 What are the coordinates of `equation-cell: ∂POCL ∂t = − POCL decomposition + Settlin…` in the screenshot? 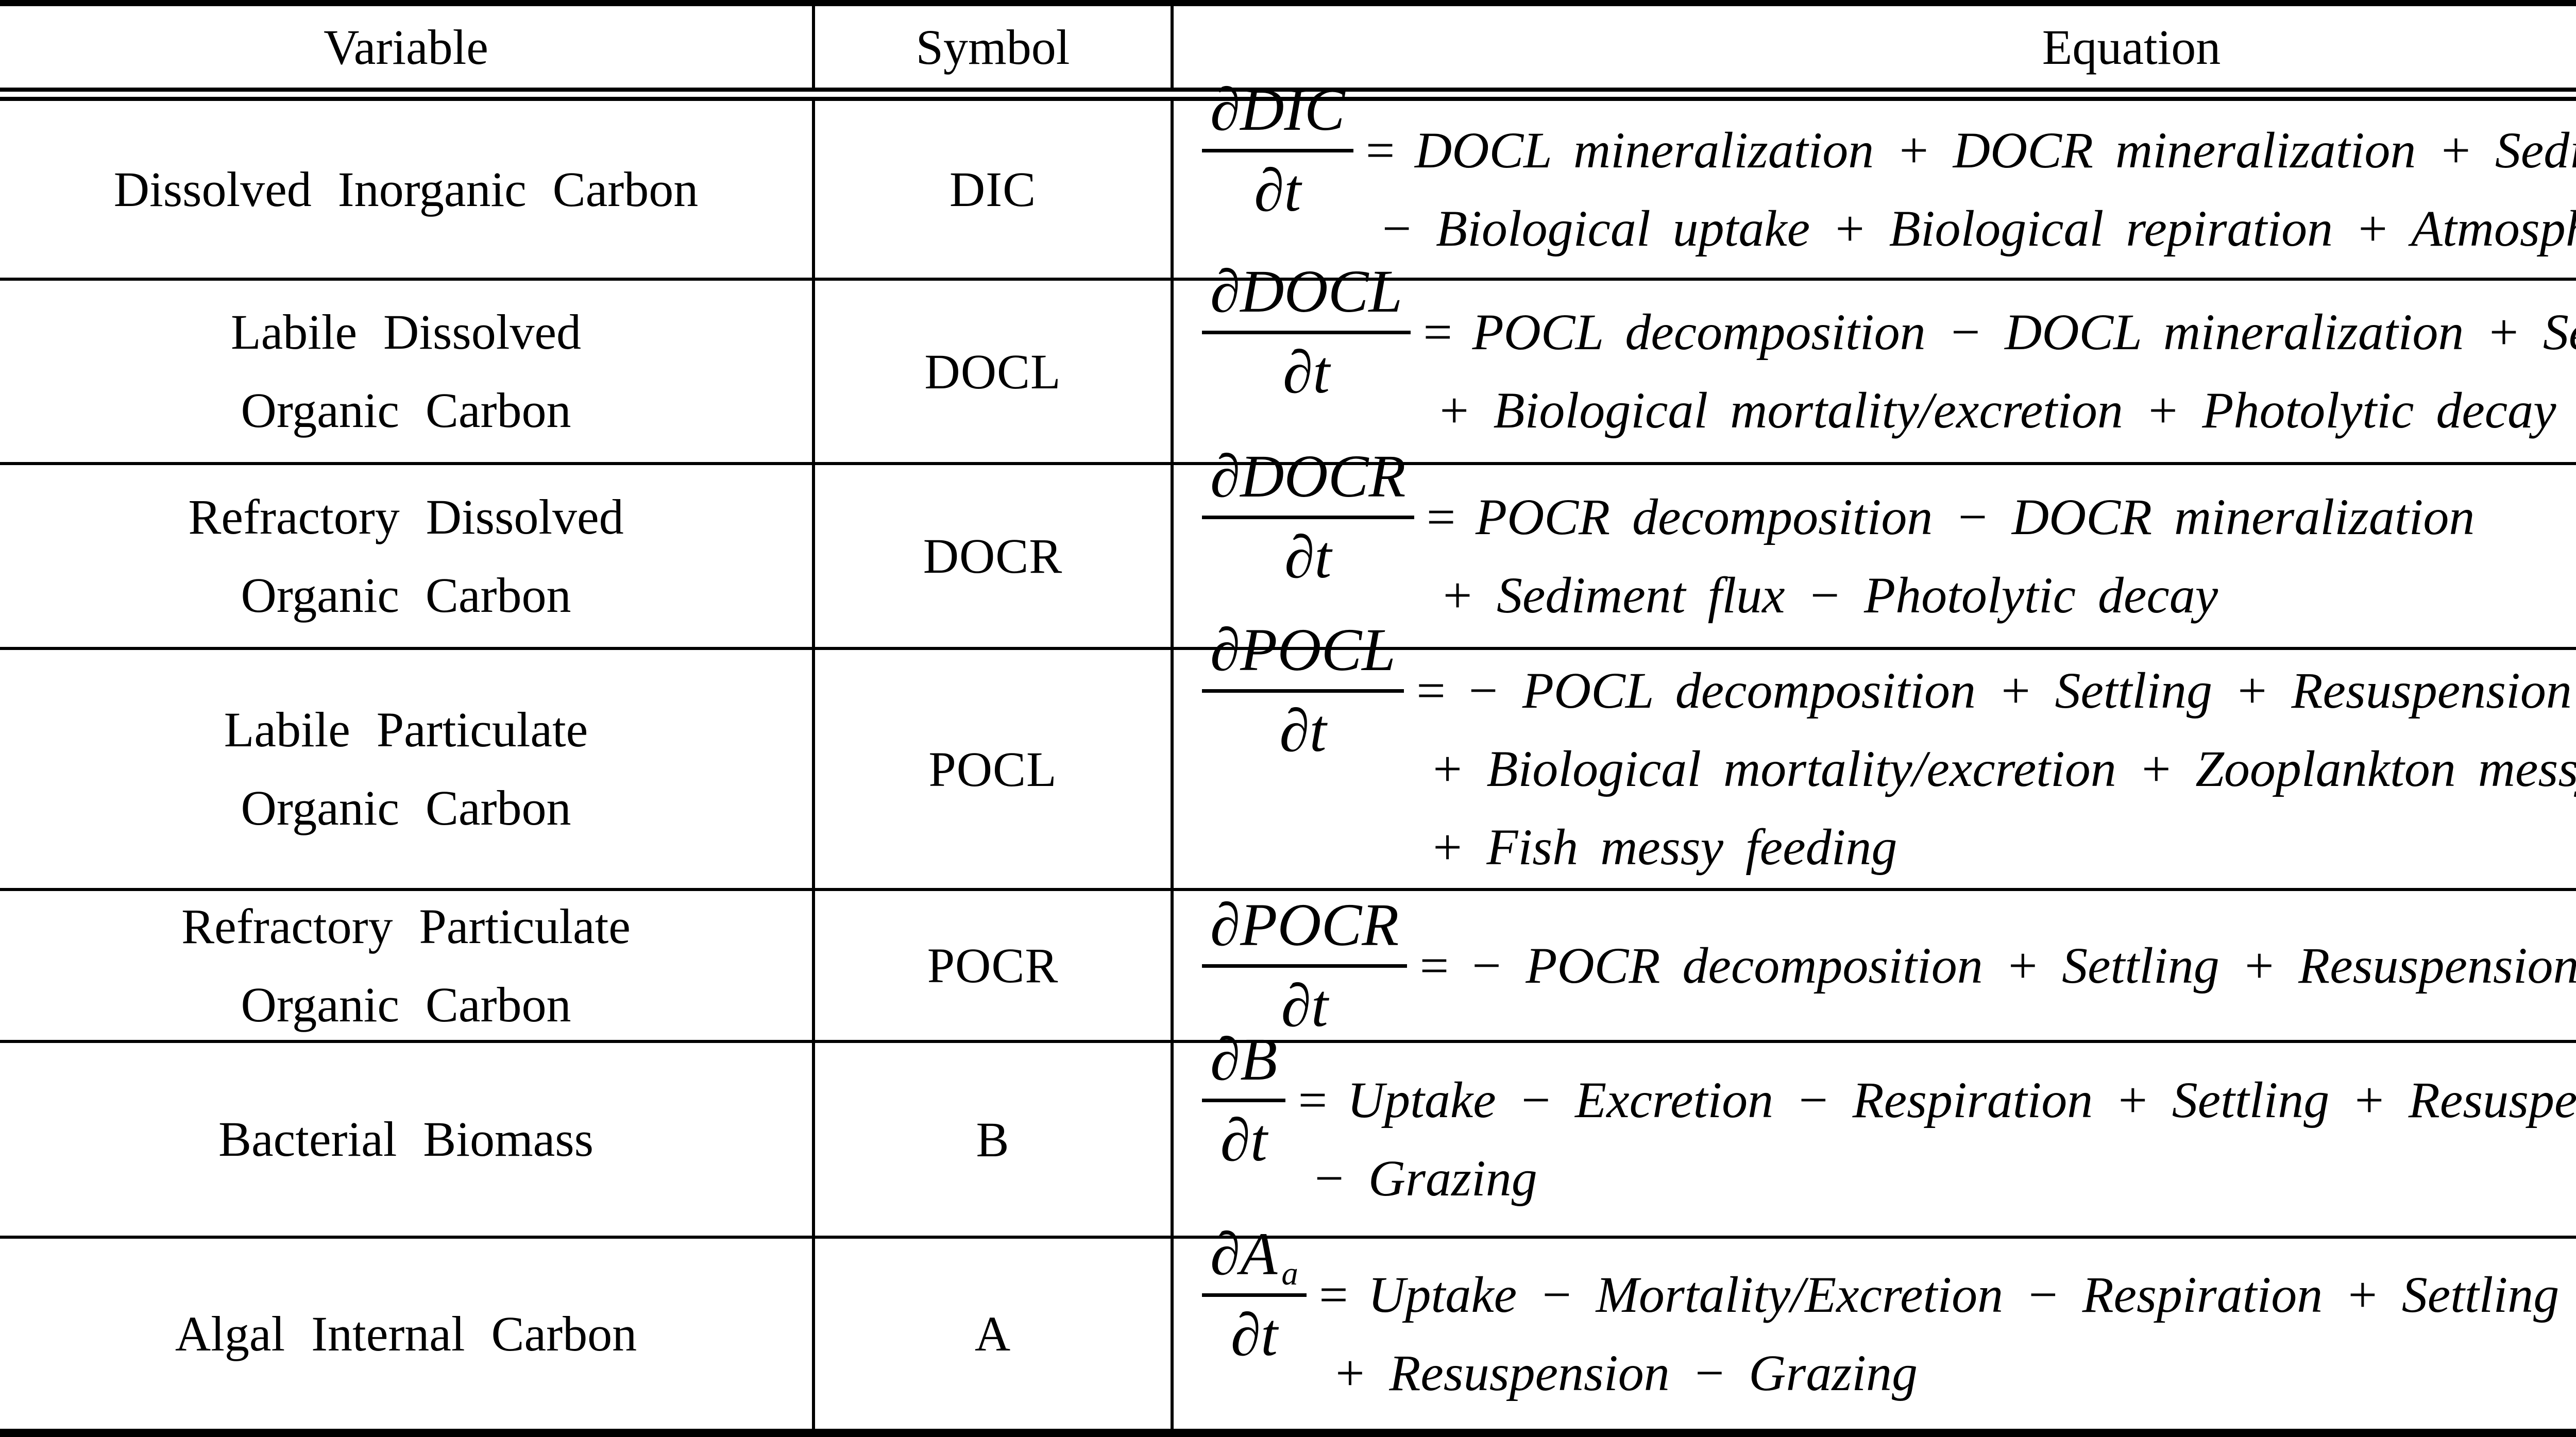 It's located at (1875, 753).